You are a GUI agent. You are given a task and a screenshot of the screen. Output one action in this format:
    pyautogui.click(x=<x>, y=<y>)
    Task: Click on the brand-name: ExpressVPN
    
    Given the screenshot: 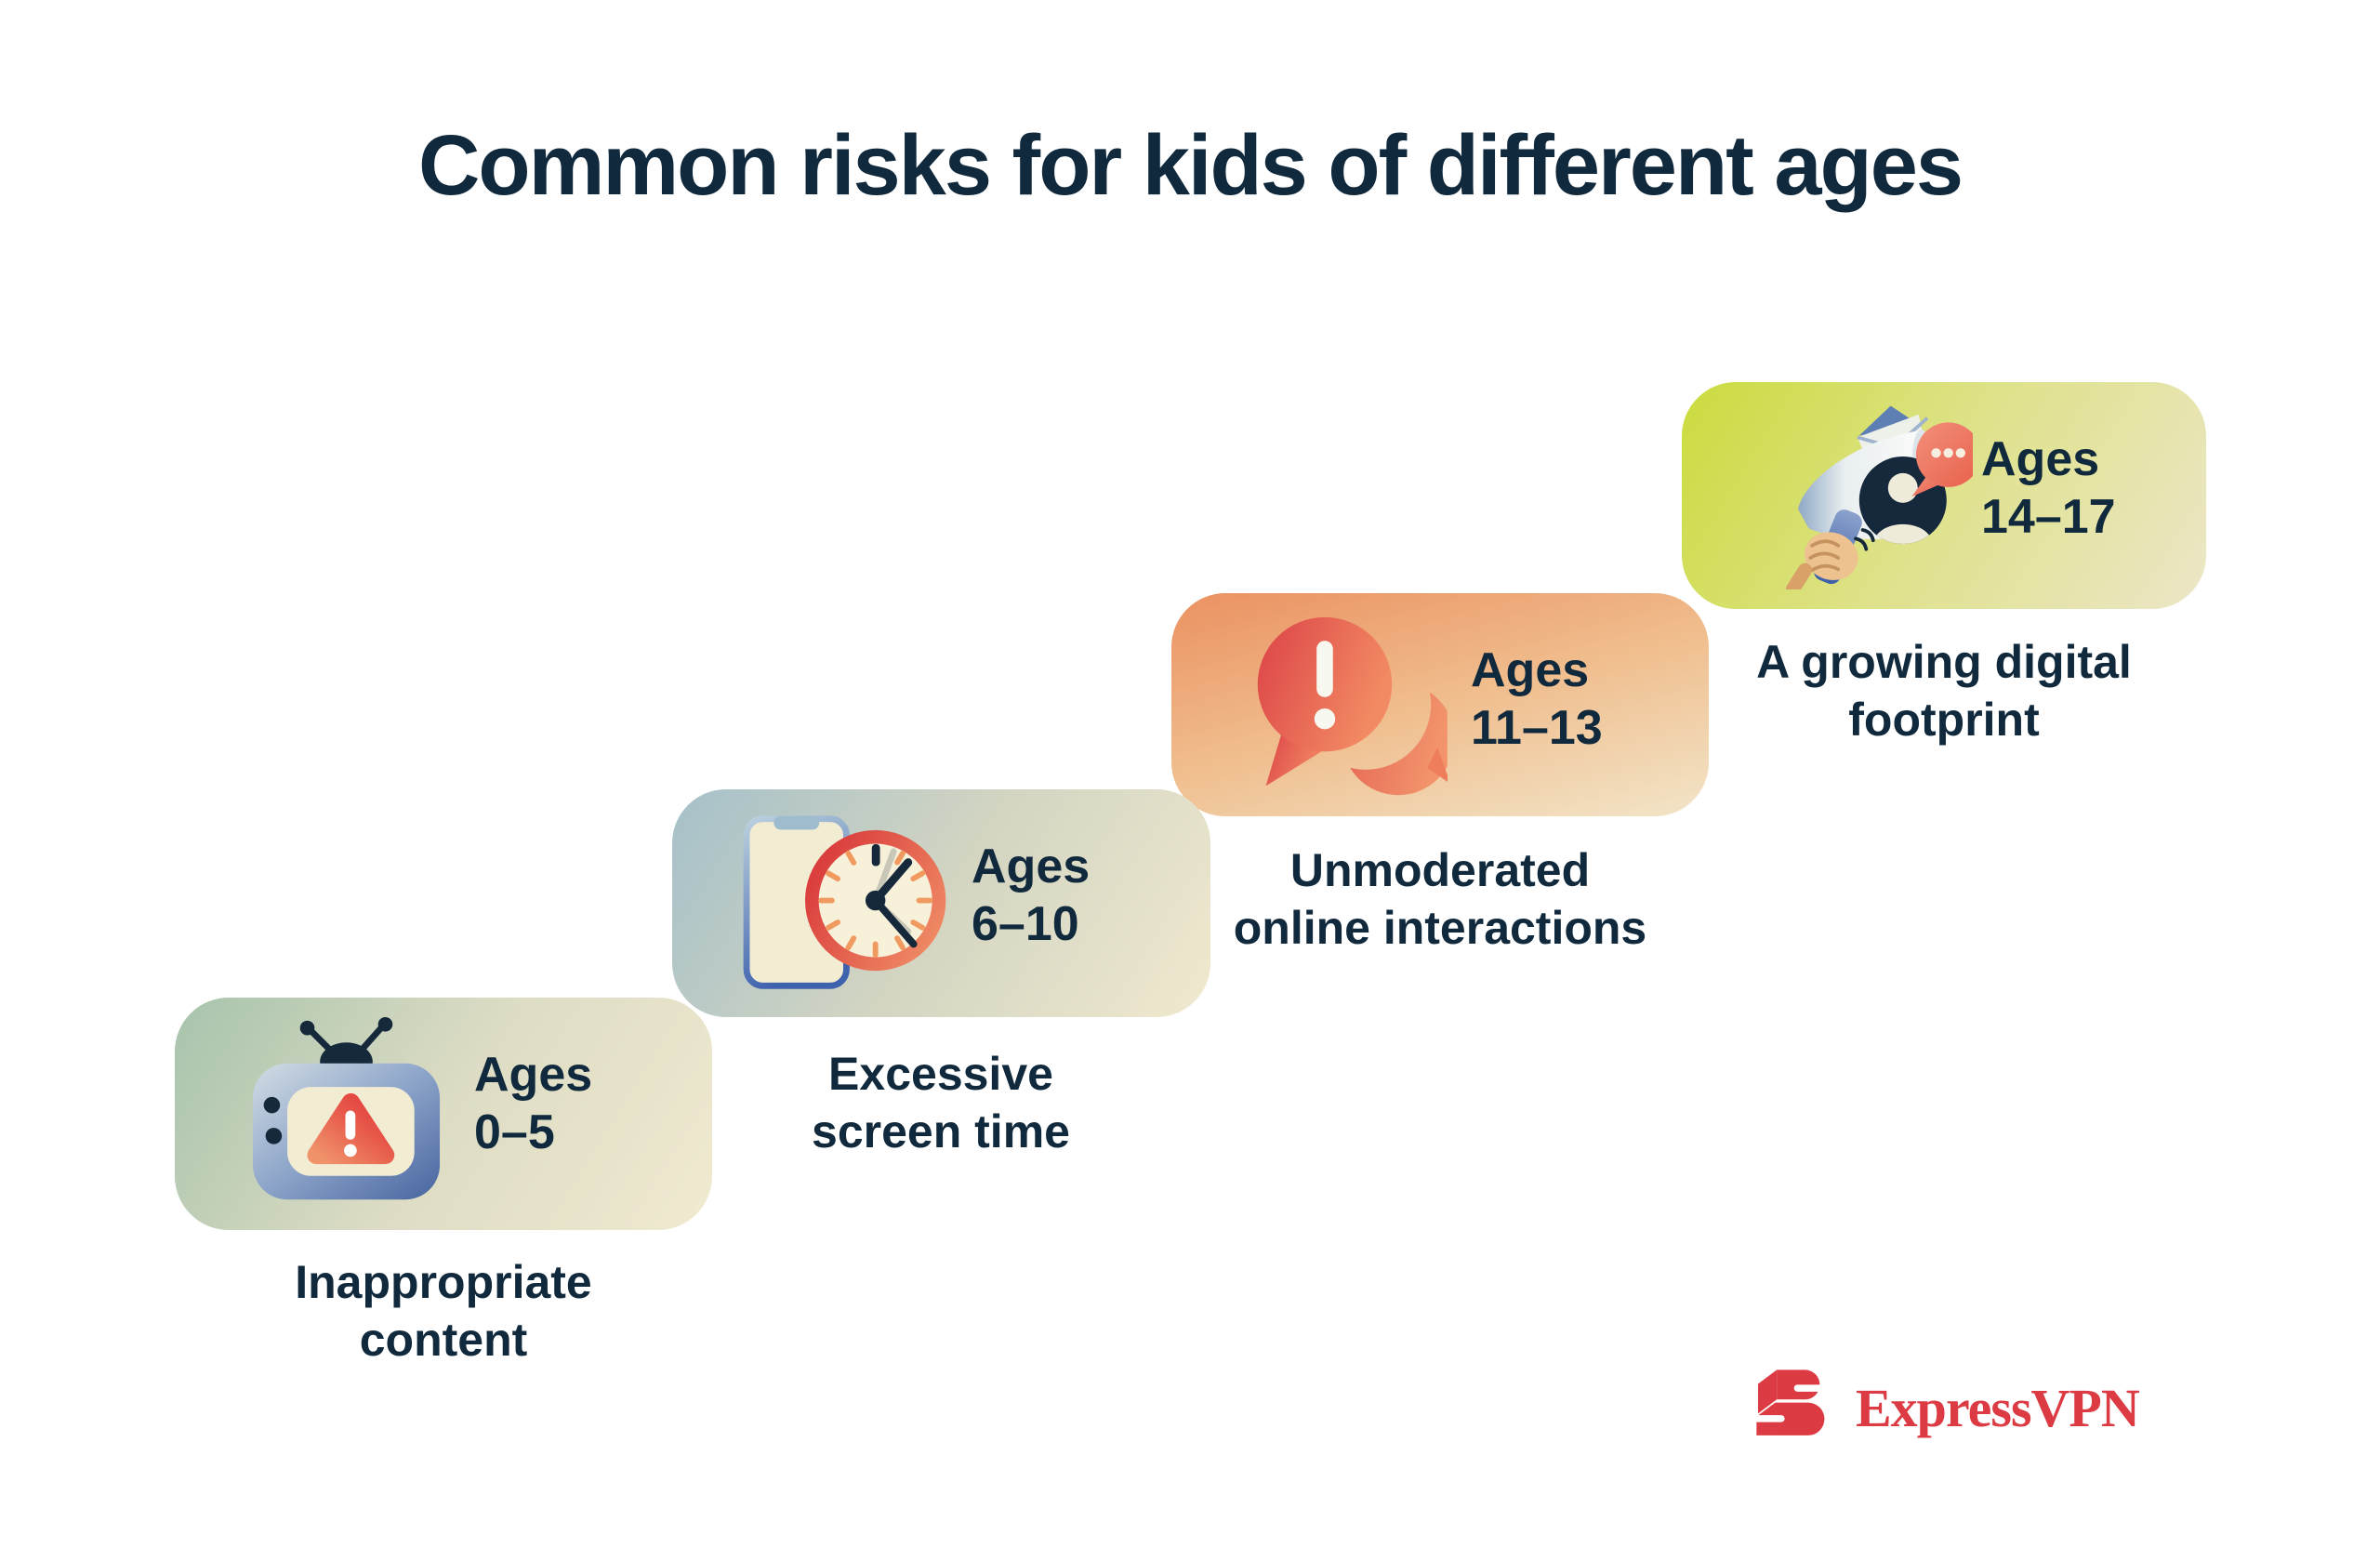 What is the action you would take?
    pyautogui.click(x=1998, y=1408)
    